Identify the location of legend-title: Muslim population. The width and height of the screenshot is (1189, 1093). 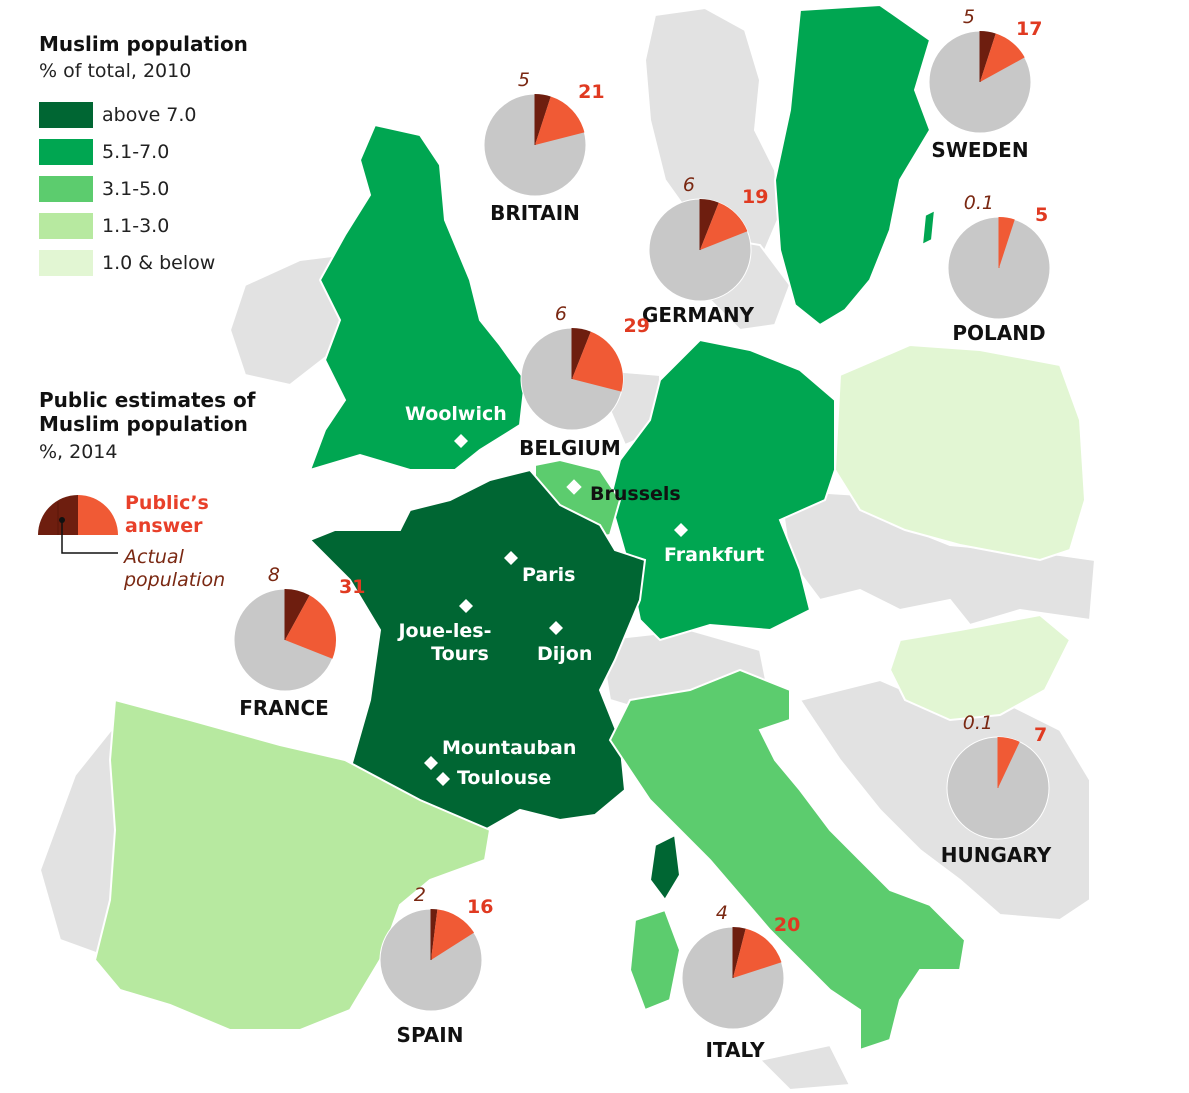
(143, 44).